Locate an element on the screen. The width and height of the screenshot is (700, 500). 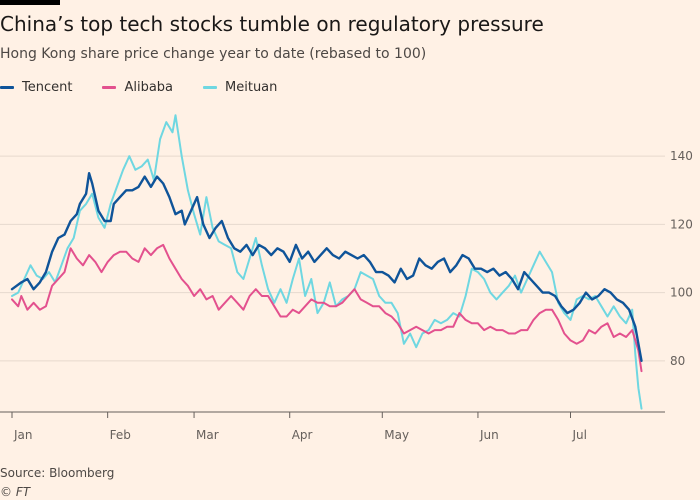
x-tick-label-feb: Feb is located at coordinates (120, 435).